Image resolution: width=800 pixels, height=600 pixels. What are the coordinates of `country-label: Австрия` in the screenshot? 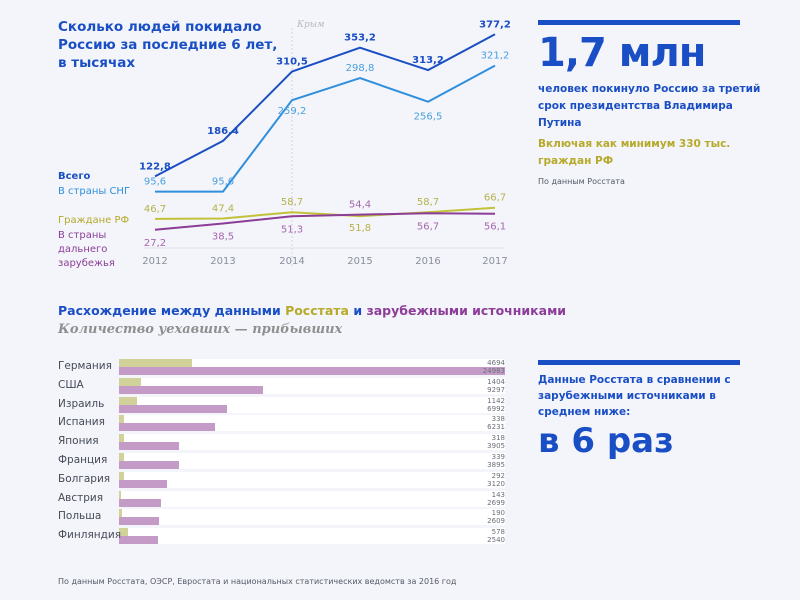 It's located at (81, 497).